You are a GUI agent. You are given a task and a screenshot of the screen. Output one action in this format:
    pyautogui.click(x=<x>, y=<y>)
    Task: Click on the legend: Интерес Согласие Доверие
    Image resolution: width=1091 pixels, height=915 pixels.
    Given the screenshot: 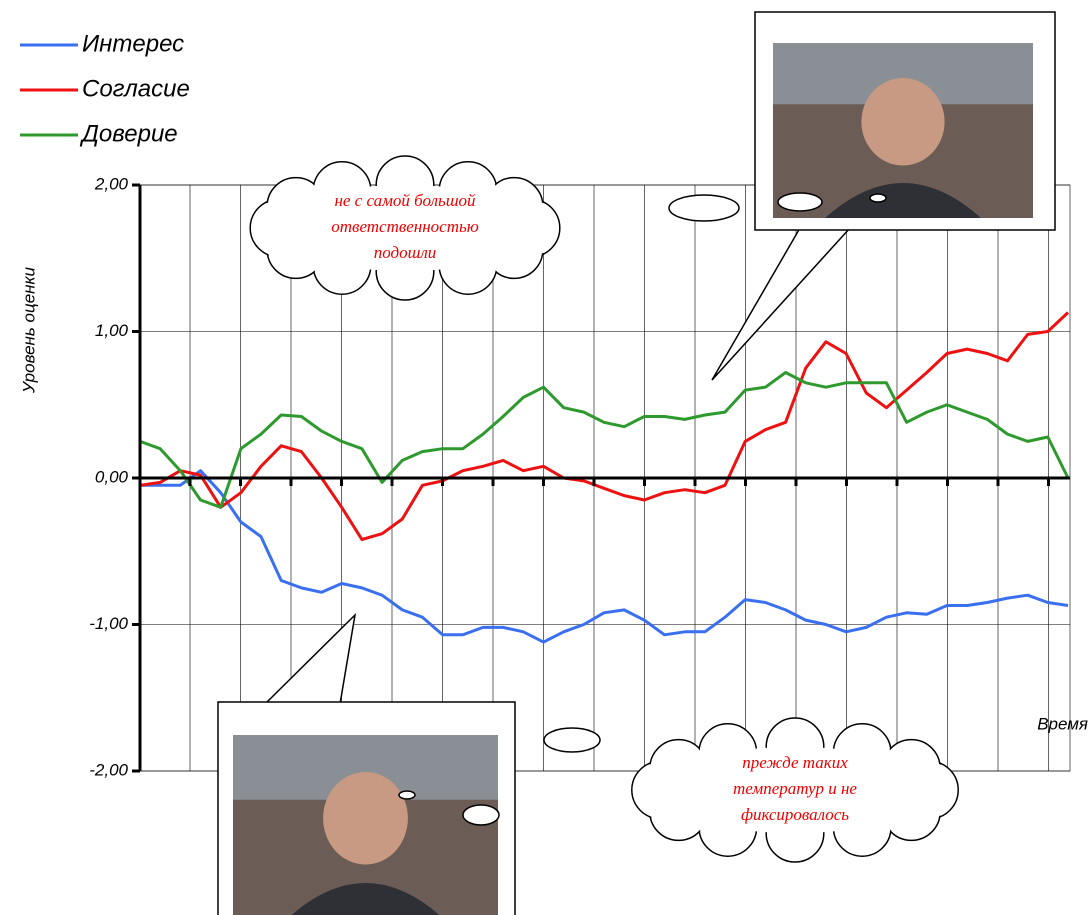 What is the action you would take?
    pyautogui.click(x=105, y=88)
    